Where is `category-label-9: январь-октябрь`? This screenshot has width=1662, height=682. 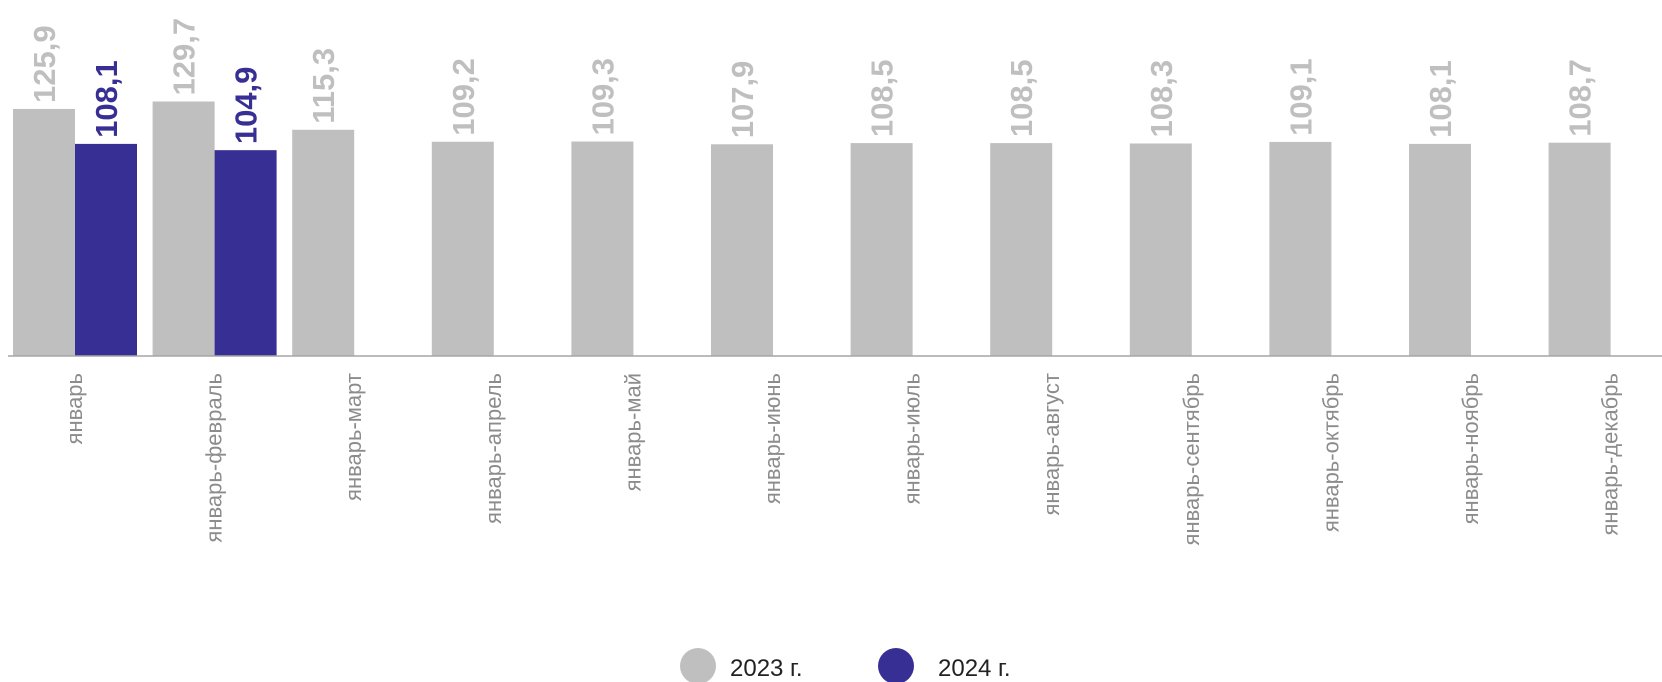
category-label-9: январь-октябрь is located at coordinates (1330, 452).